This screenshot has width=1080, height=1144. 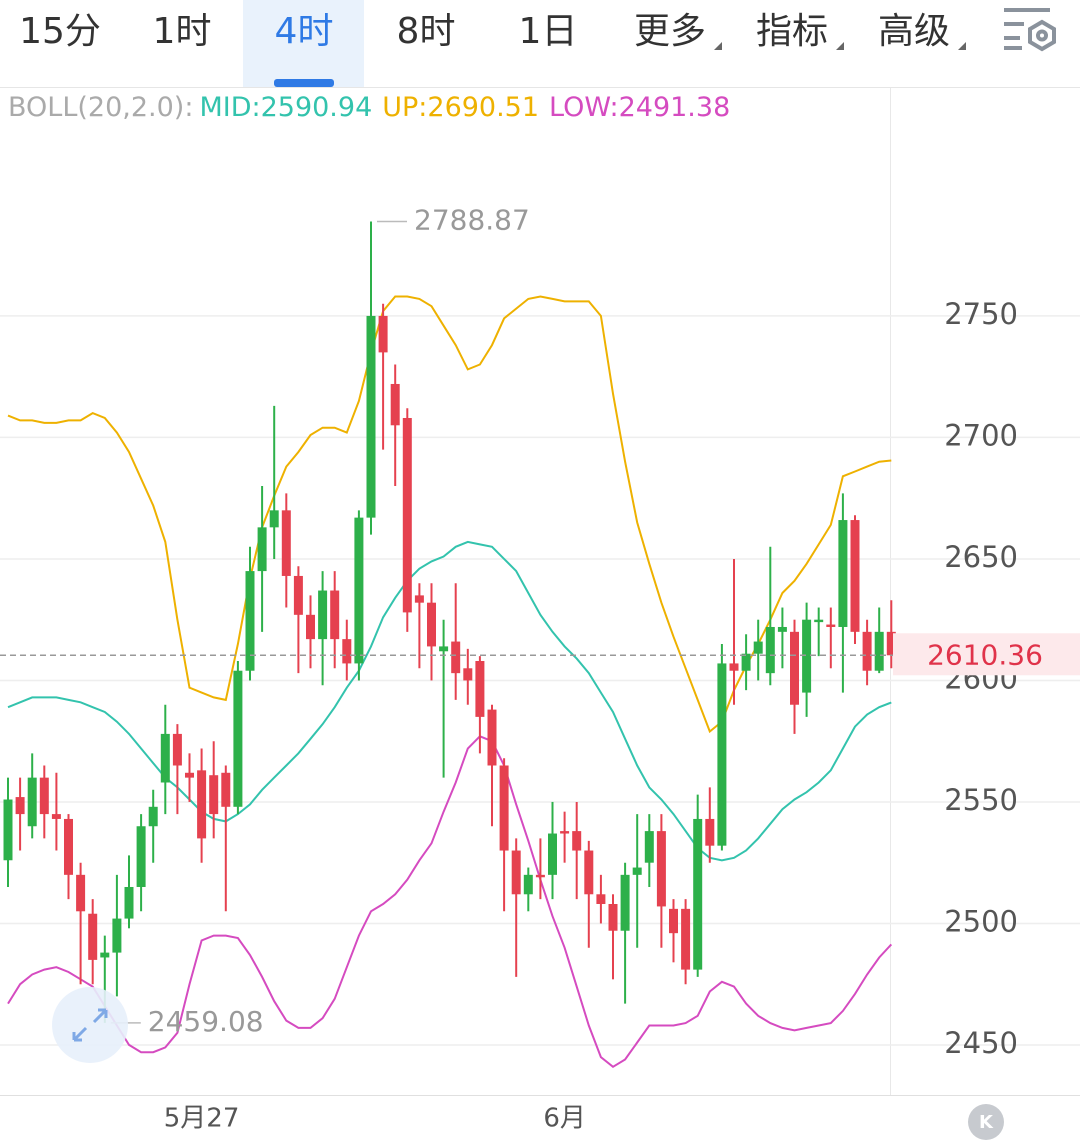 What do you see at coordinates (304, 31) in the screenshot?
I see `tab: 4时` at bounding box center [304, 31].